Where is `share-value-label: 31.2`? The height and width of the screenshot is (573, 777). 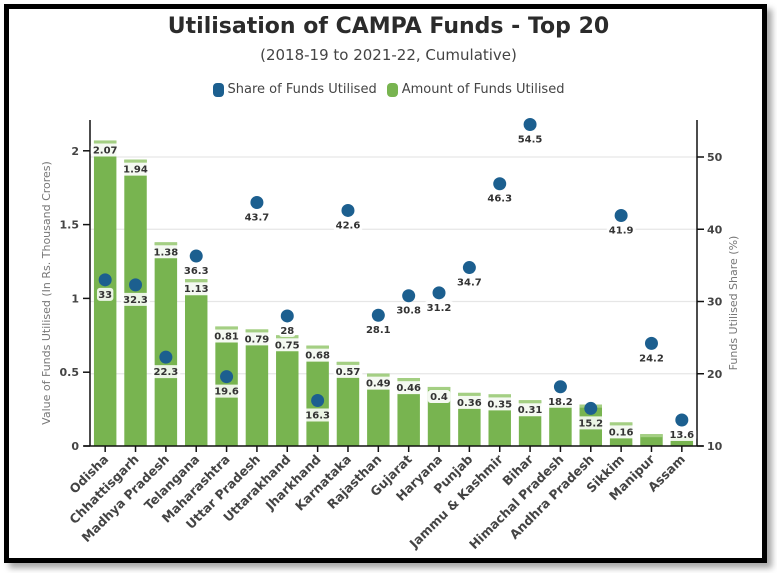 share-value-label: 31.2 is located at coordinates (439, 308).